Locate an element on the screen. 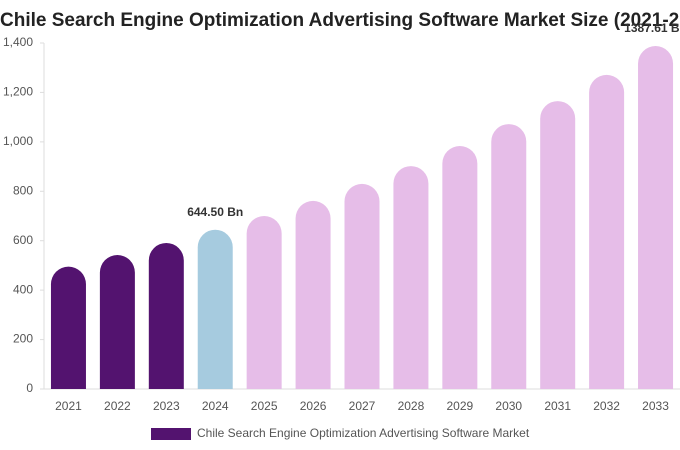  x-tick-label: 2033 is located at coordinates (655, 406).